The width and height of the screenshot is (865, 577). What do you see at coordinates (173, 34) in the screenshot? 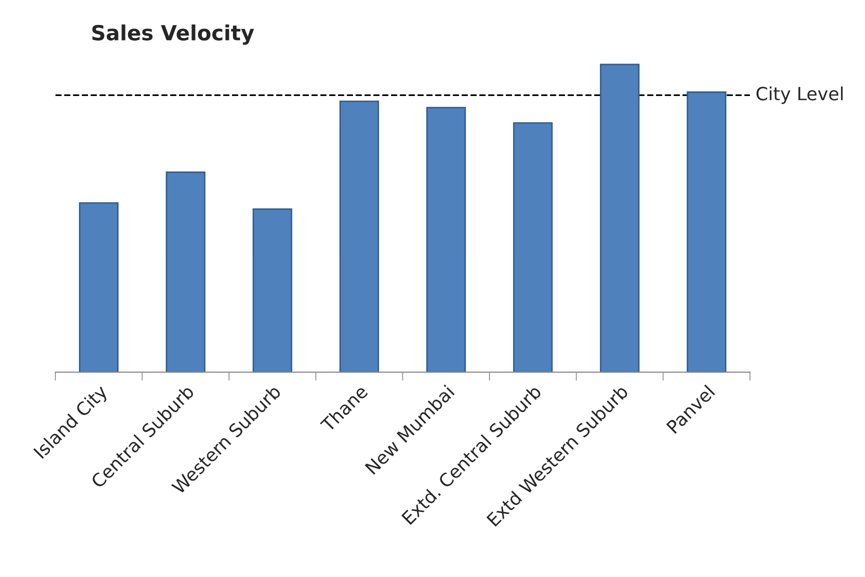
I see `chart-title: Sales Velocity` at bounding box center [173, 34].